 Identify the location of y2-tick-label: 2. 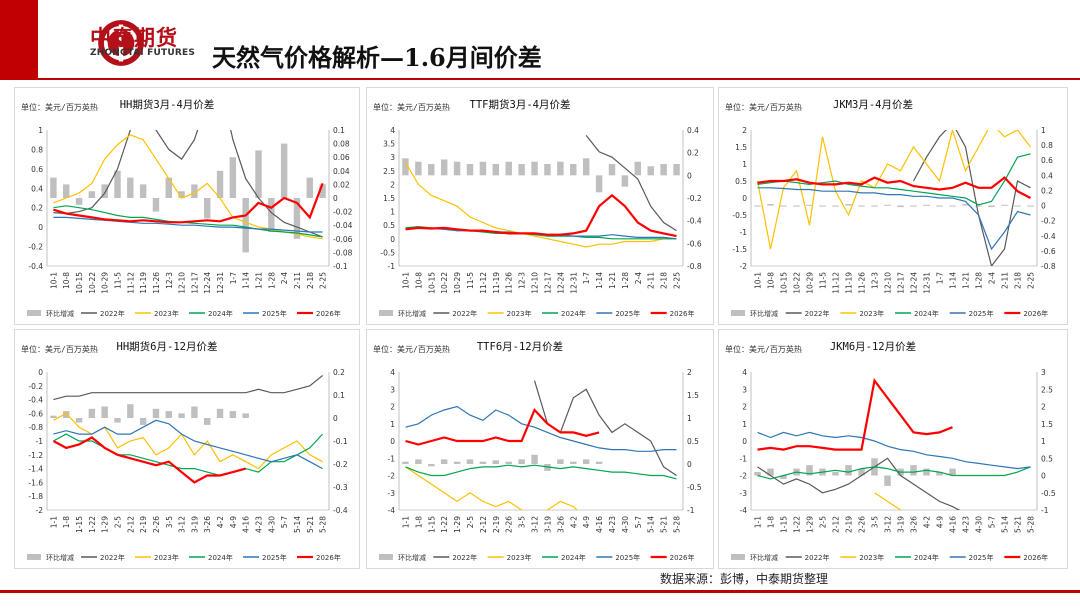
(689, 372).